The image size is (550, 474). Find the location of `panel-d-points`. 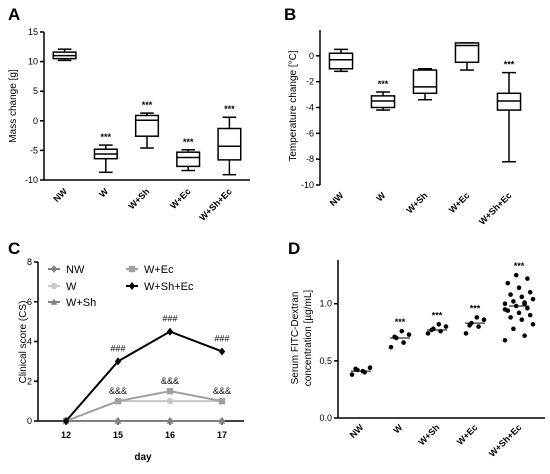

panel-d-points is located at coordinates (442, 324).